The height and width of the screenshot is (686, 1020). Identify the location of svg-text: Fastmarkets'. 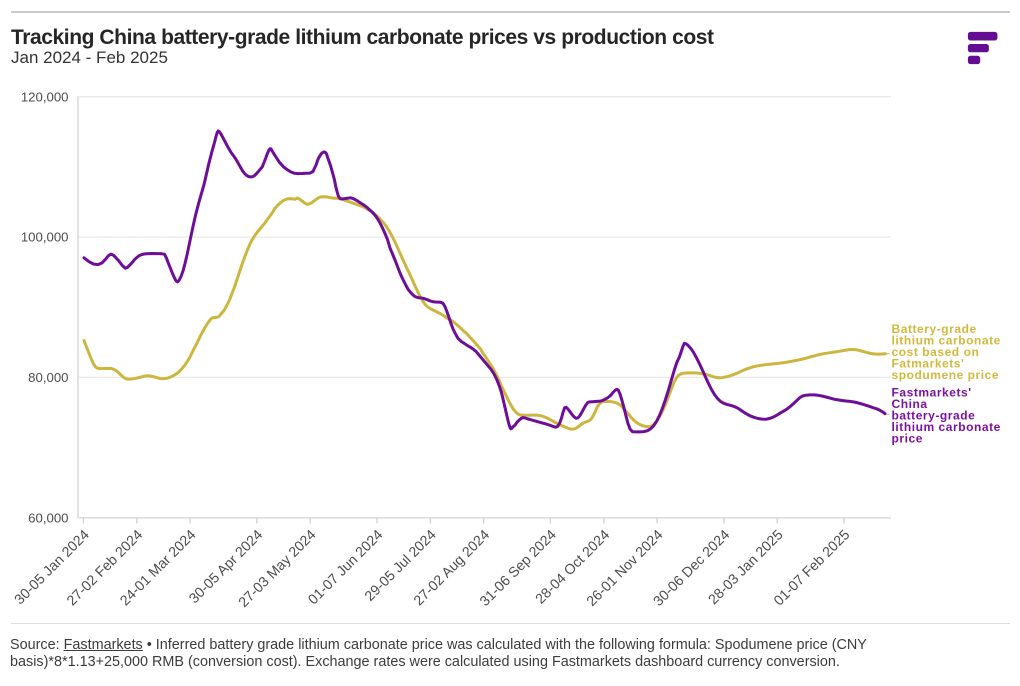
(932, 392).